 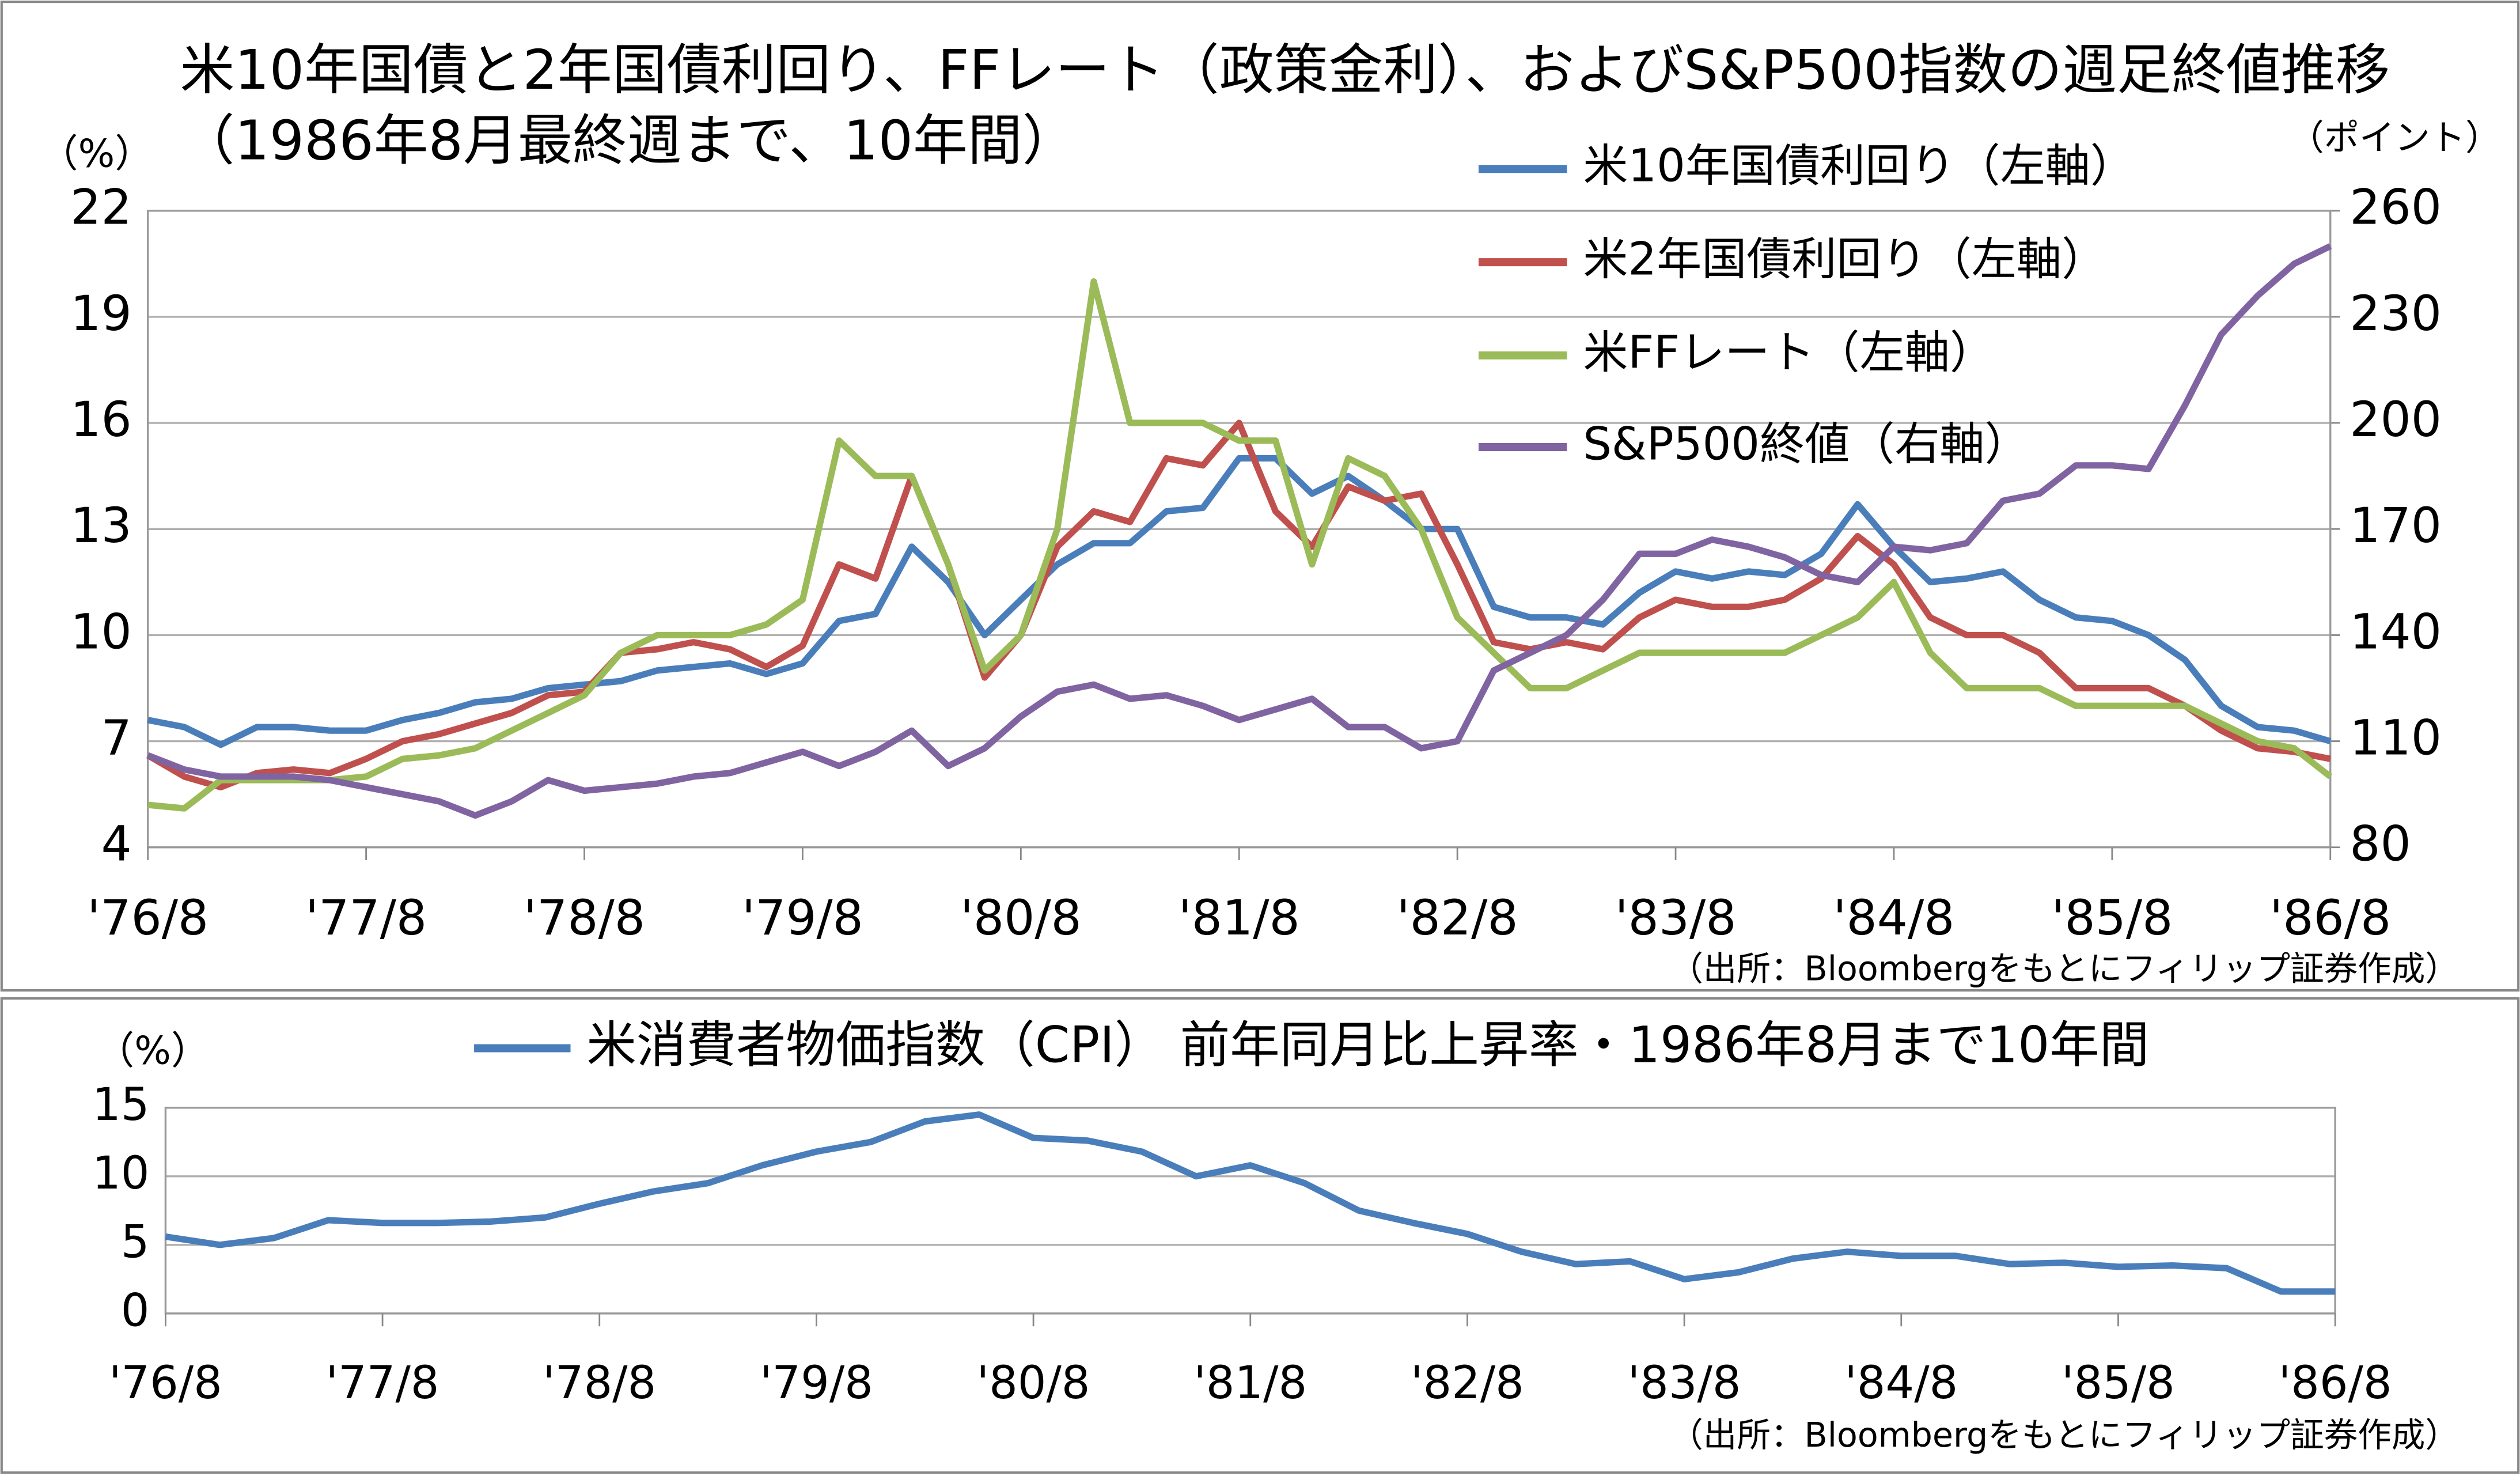 I want to click on y2-tick-label: 110, so click(x=2396, y=738).